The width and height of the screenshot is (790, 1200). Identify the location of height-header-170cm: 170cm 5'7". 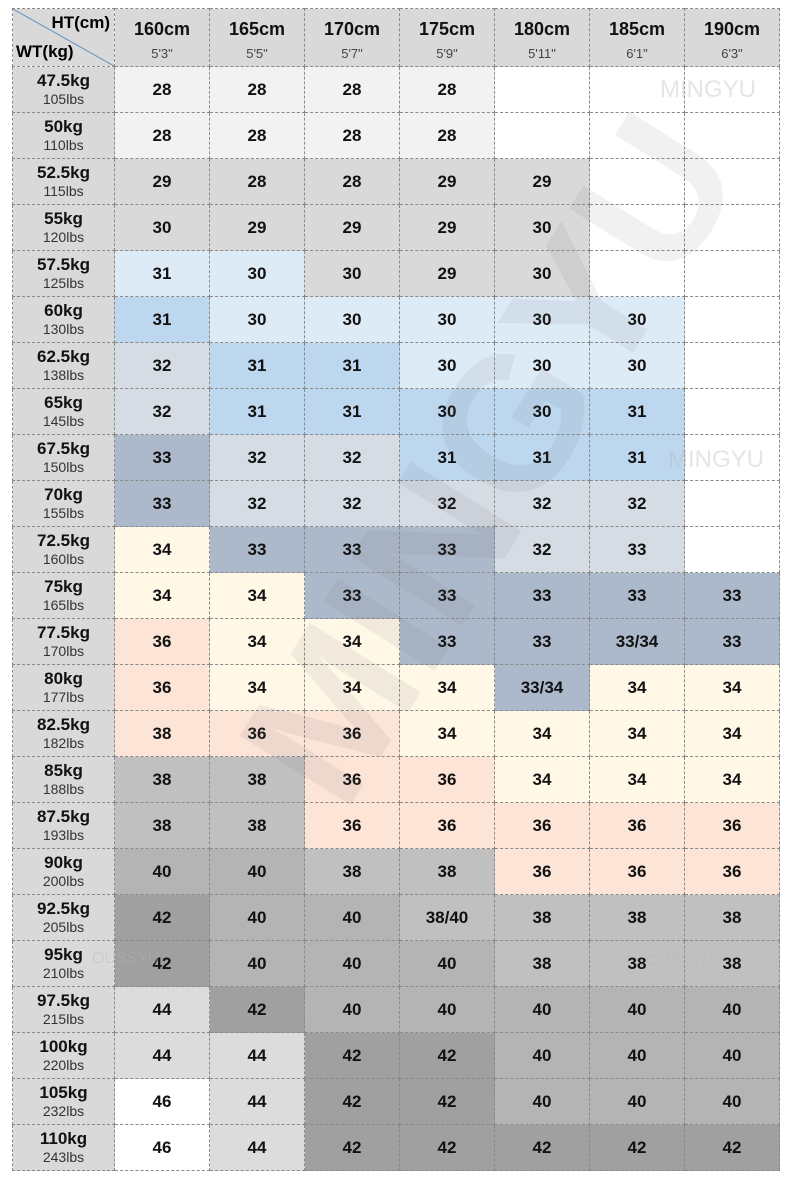
(352, 37).